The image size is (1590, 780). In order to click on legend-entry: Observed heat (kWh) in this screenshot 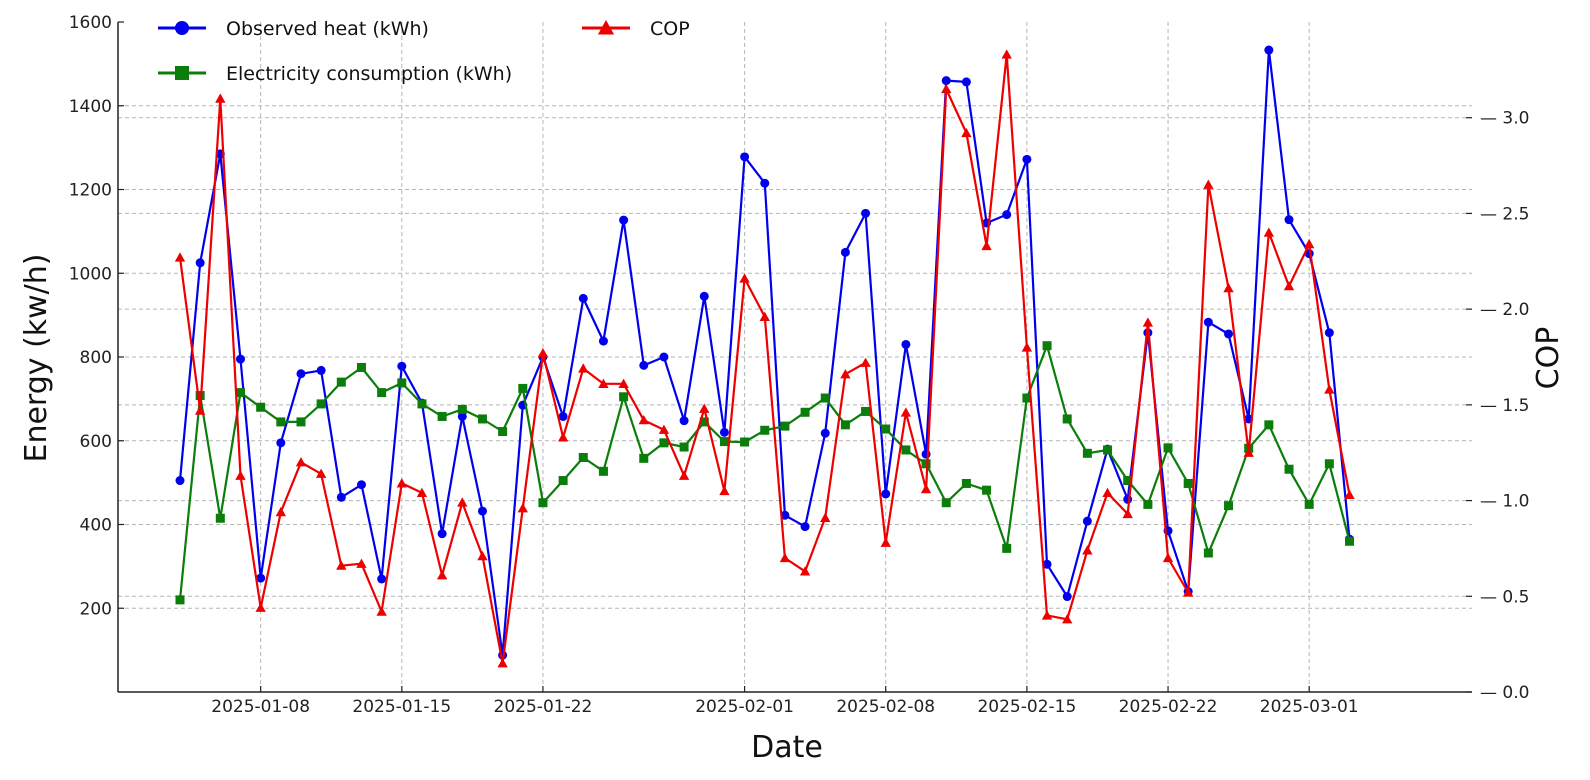, I will do `click(293, 29)`.